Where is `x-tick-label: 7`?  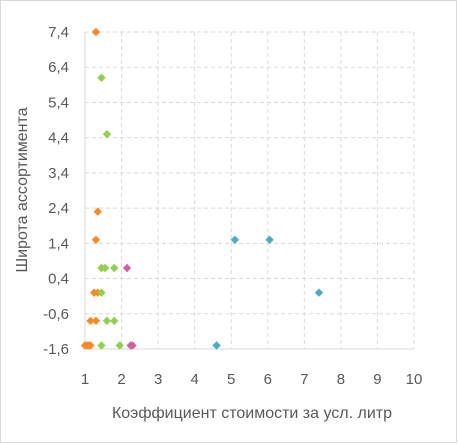 x-tick-label: 7 is located at coordinates (304, 379).